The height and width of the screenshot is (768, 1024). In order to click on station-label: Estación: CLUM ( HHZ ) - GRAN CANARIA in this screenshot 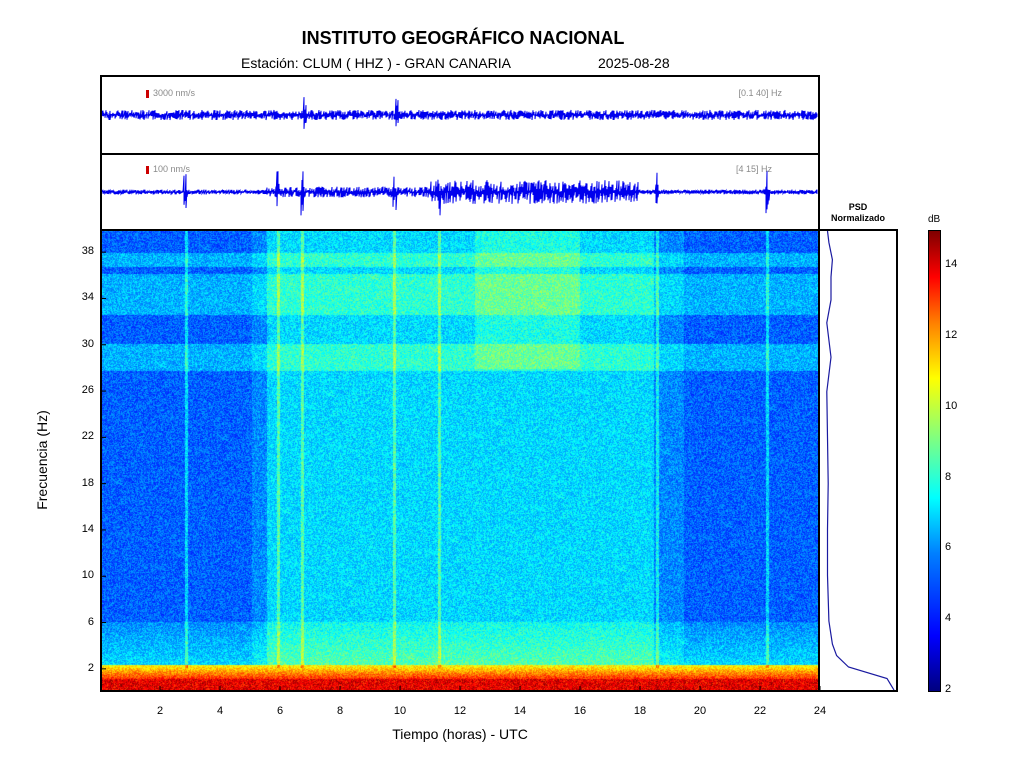, I will do `click(376, 63)`.